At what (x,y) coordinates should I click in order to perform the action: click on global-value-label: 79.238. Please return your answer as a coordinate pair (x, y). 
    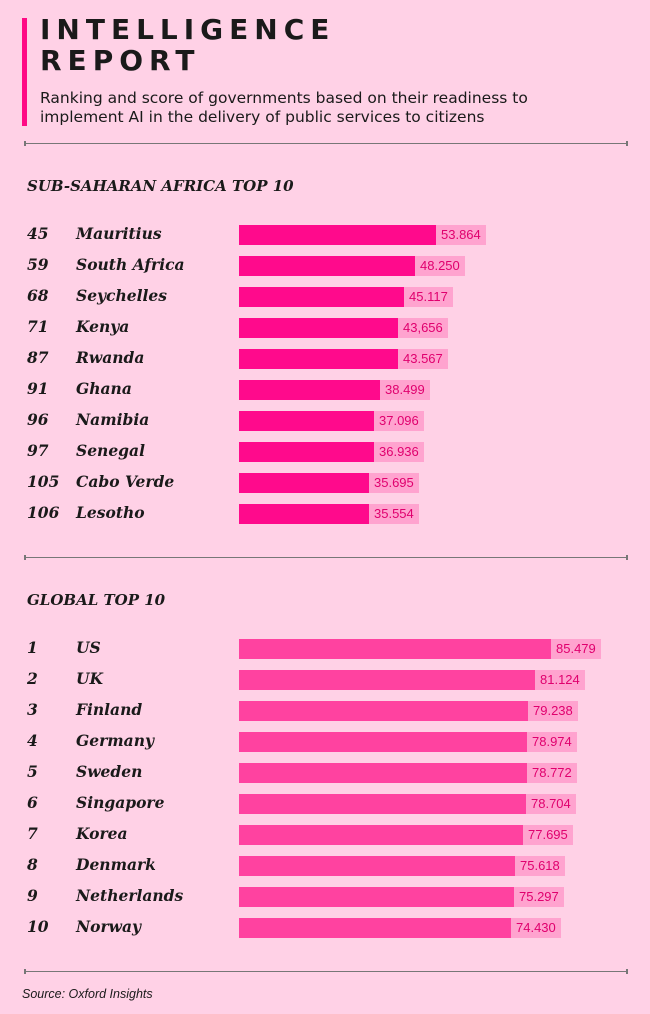
    Looking at the image, I should click on (553, 711).